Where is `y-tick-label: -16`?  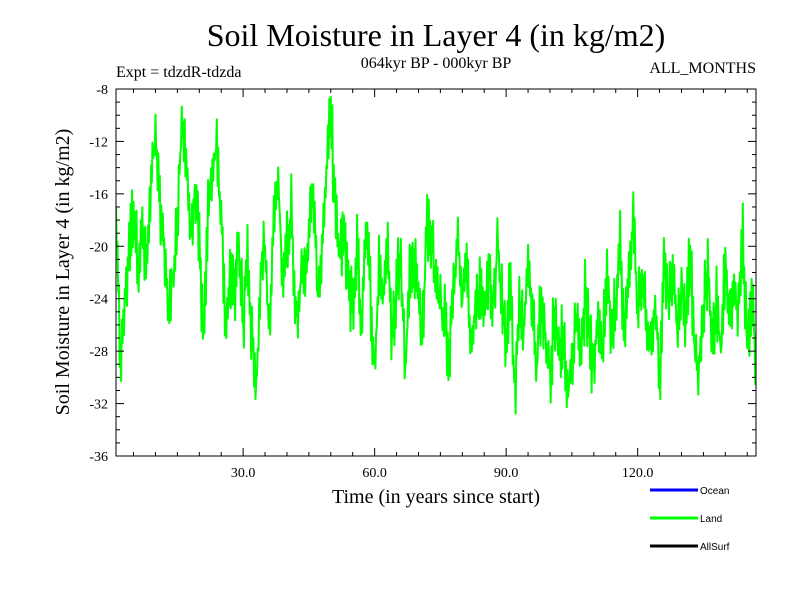
y-tick-label: -16 is located at coordinates (98, 195).